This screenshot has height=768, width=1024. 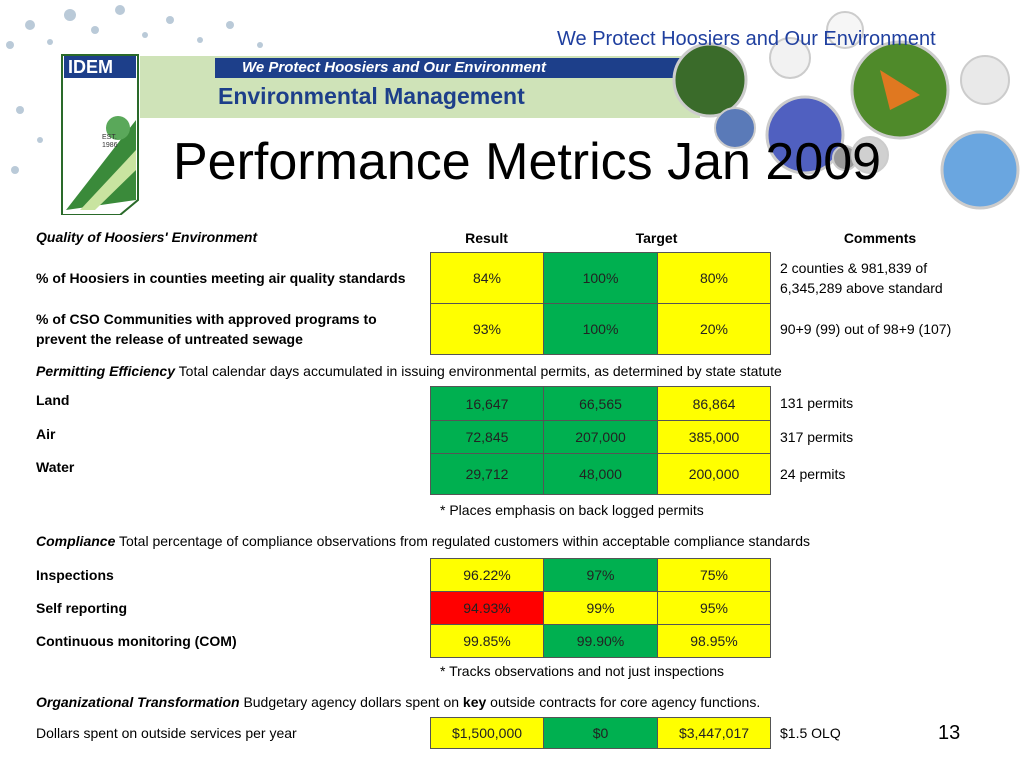 What do you see at coordinates (817, 436) in the screenshot?
I see `row-comment: 317 permits` at bounding box center [817, 436].